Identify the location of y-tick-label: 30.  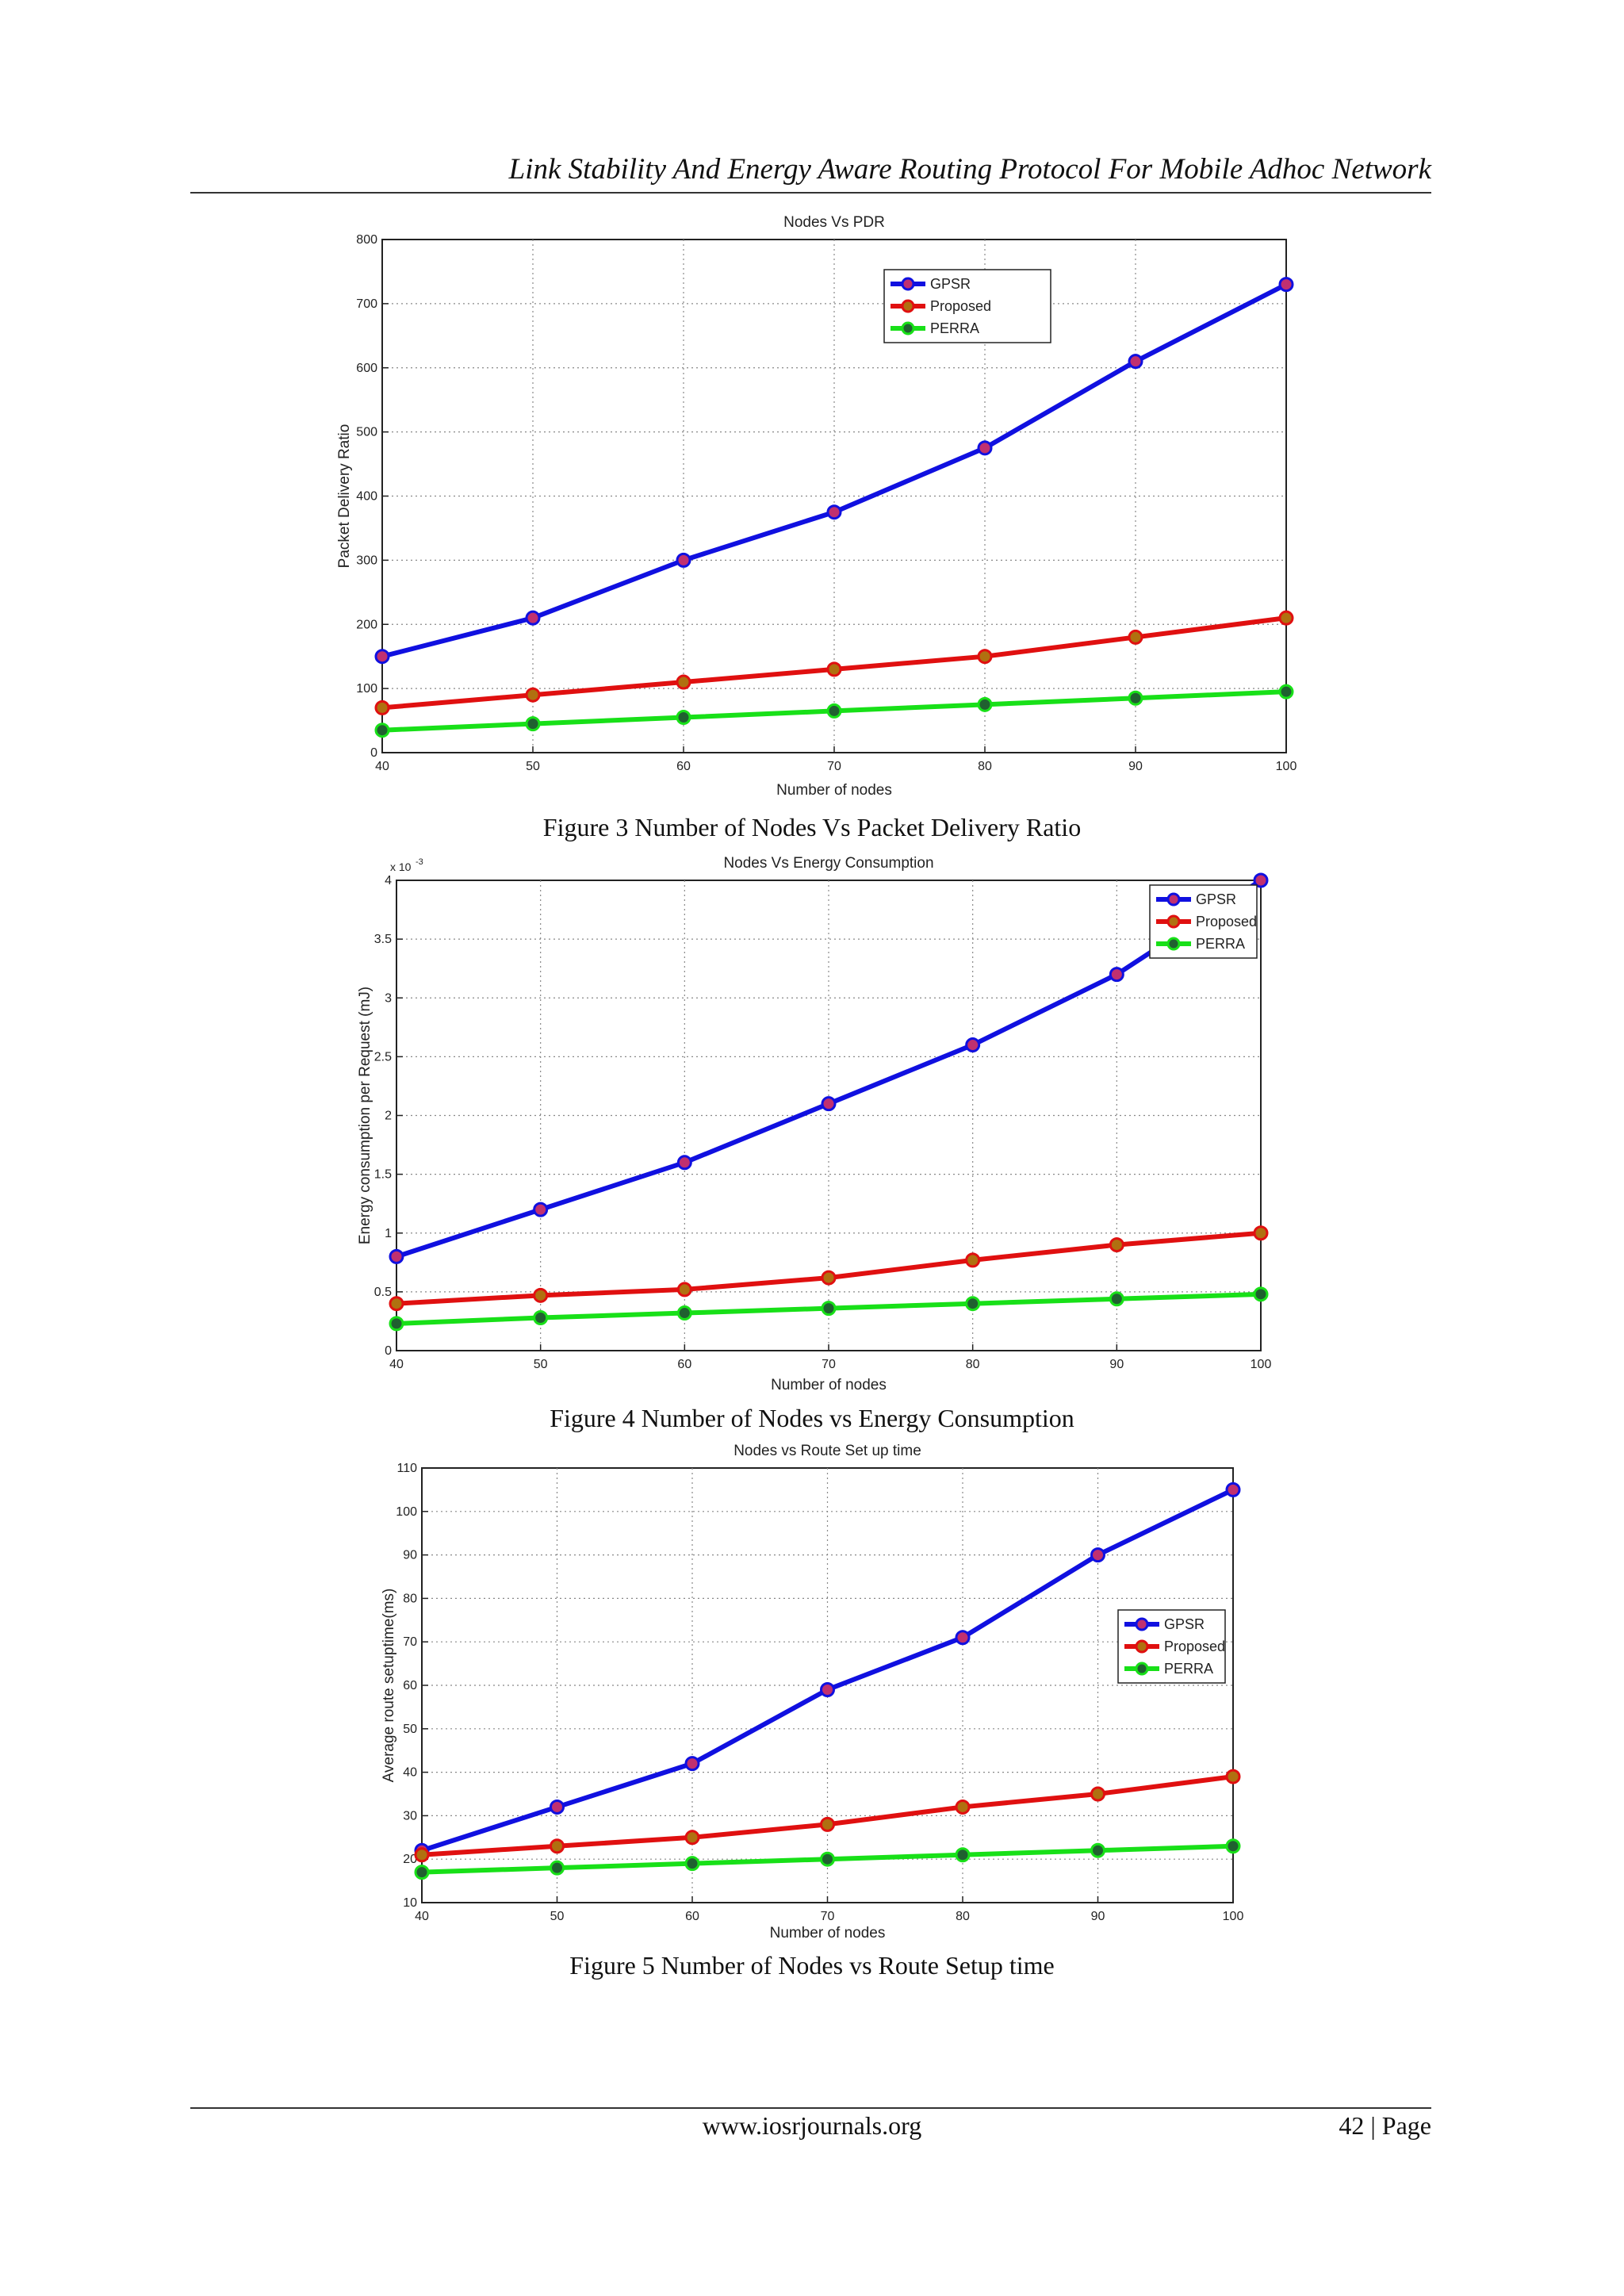
(410, 1816).